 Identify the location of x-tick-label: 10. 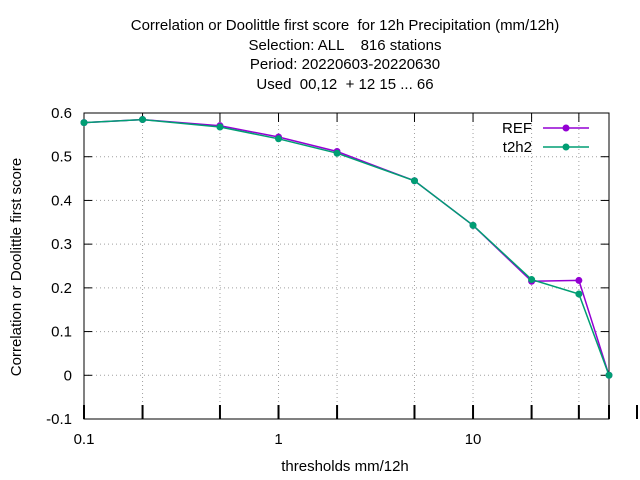
(473, 439).